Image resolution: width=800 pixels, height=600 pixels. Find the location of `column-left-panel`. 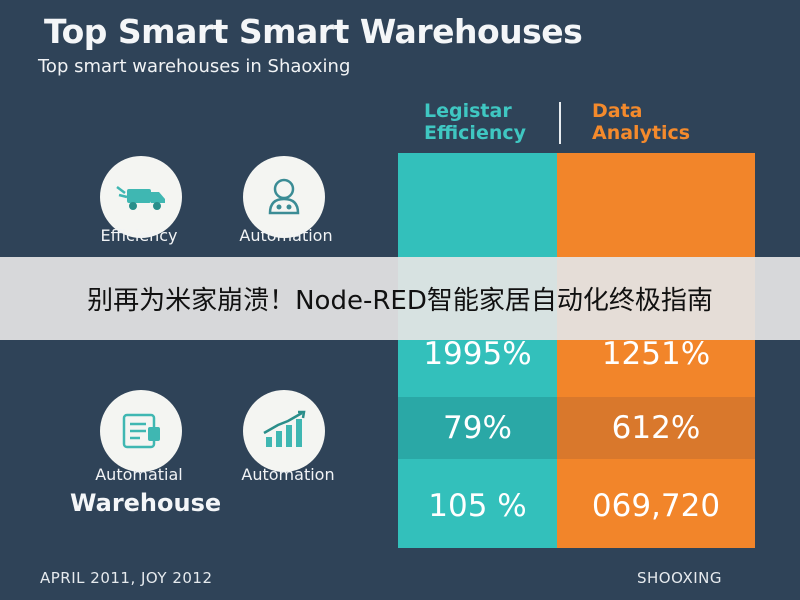

column-left-panel is located at coordinates (477, 350).